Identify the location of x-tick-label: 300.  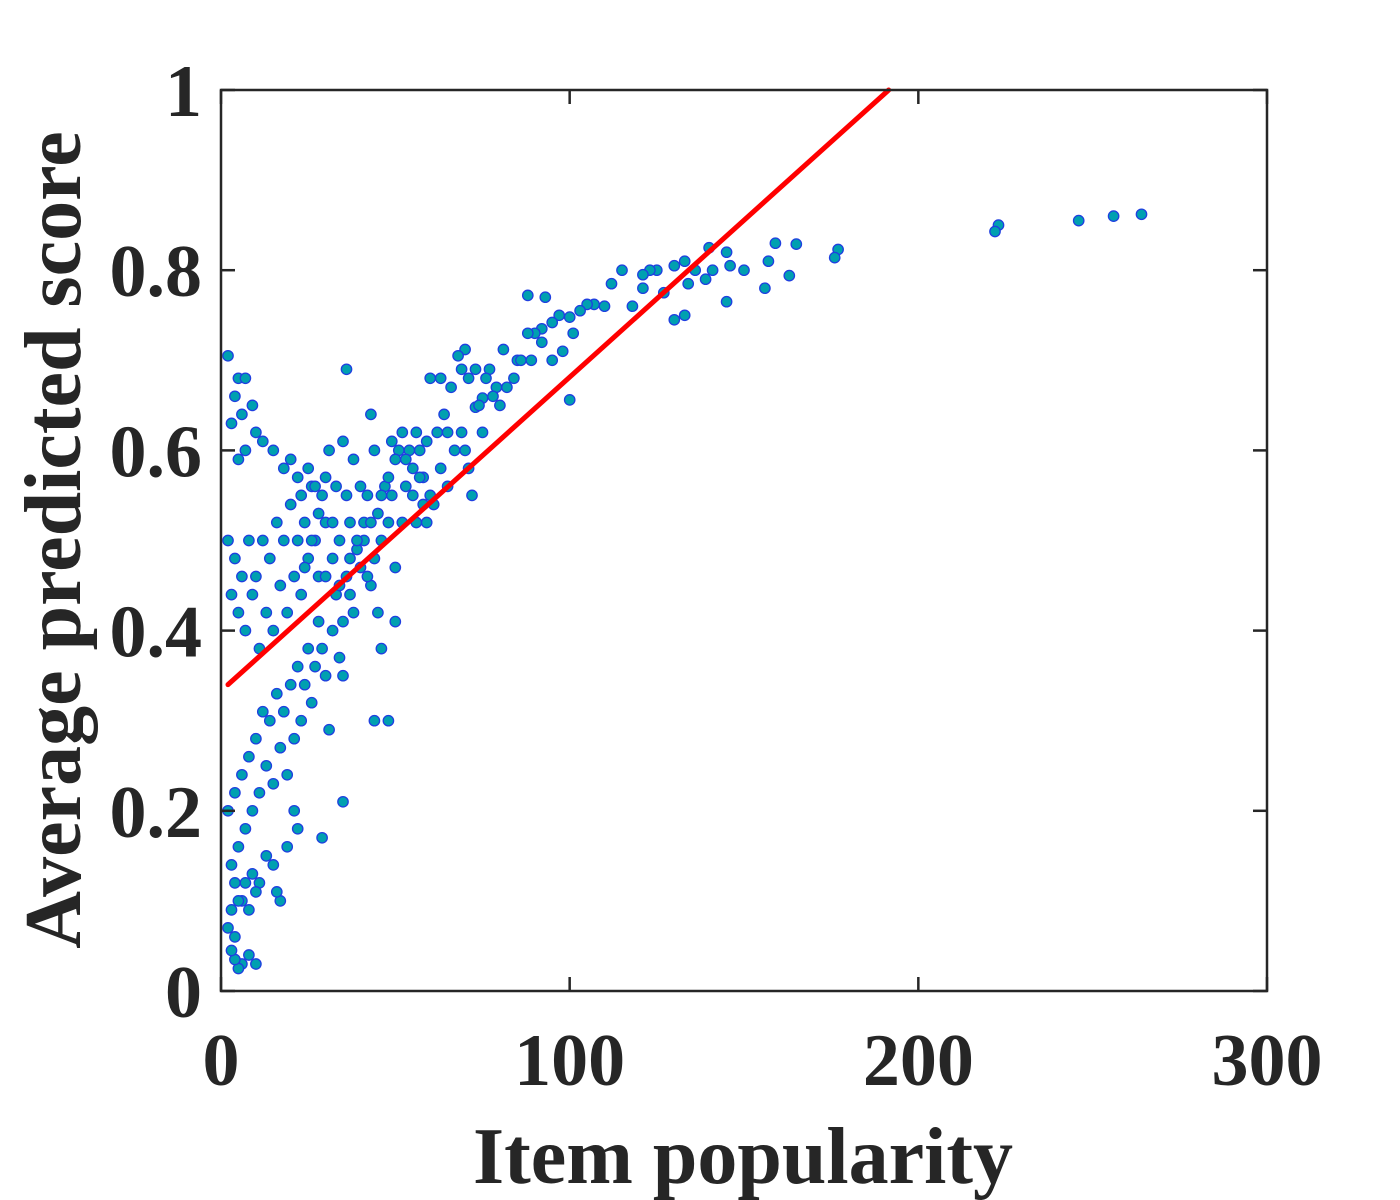
(1267, 1061).